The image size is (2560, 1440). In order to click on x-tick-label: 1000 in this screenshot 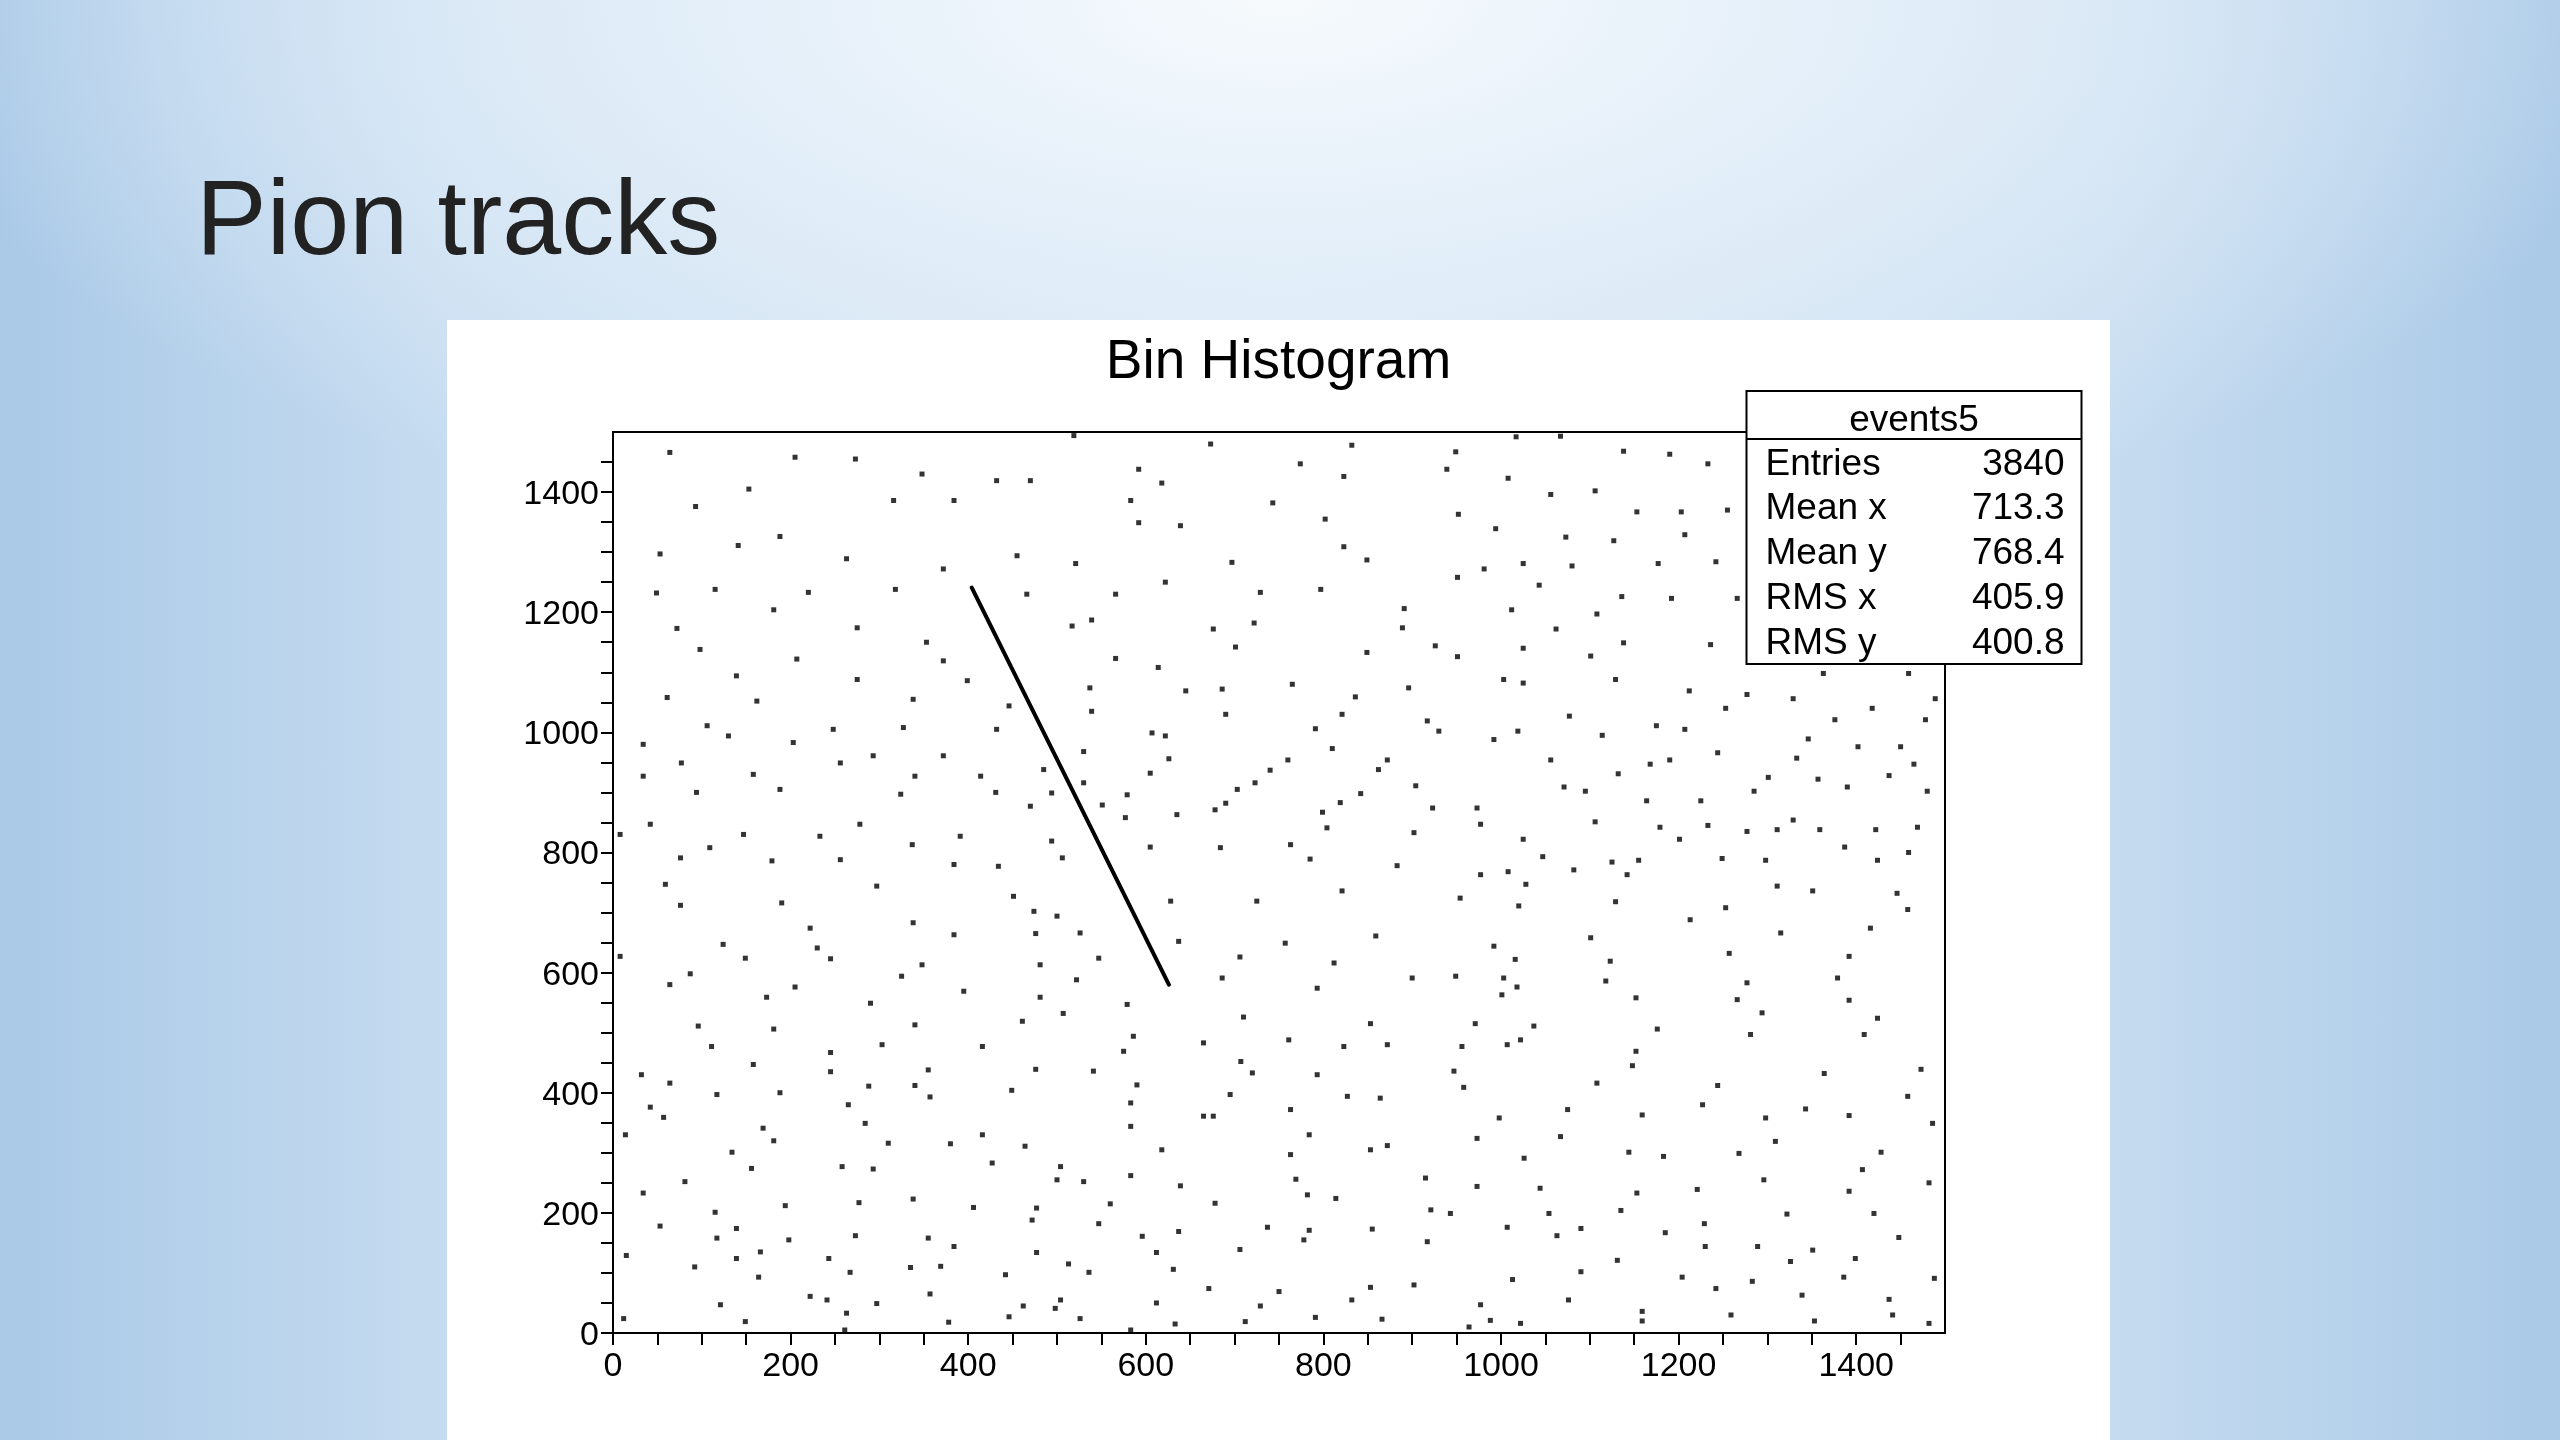, I will do `click(1501, 1364)`.